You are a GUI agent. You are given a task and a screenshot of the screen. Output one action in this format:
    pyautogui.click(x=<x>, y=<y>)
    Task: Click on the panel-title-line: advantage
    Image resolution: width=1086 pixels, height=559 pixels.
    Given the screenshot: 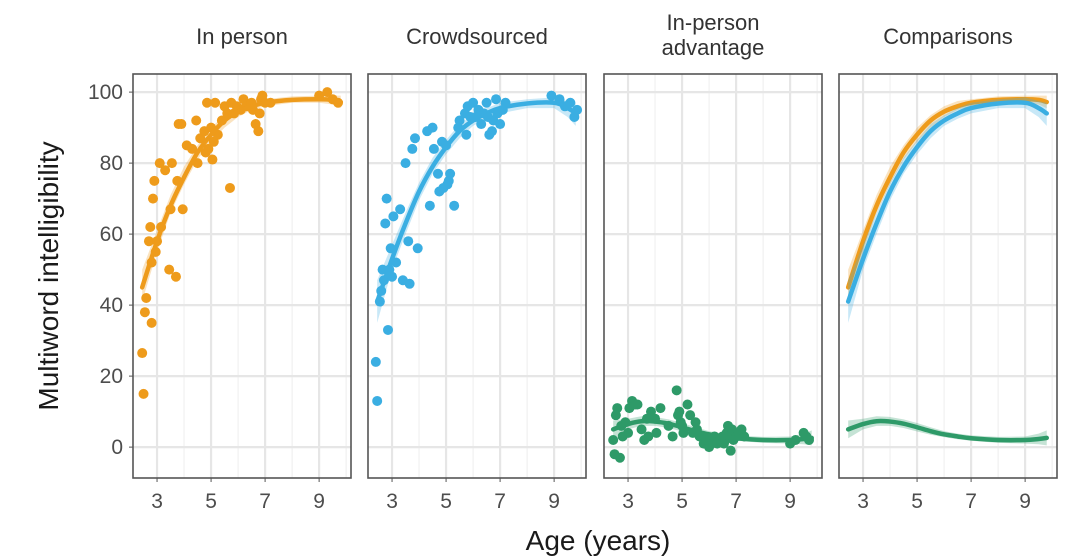 What is the action you would take?
    pyautogui.click(x=713, y=47)
    